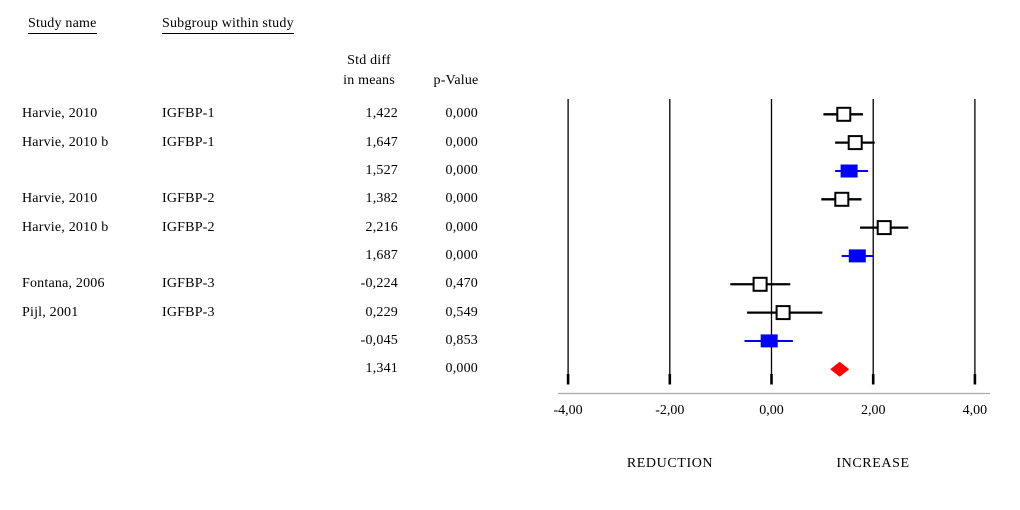 The height and width of the screenshot is (510, 1020). What do you see at coordinates (381, 142) in the screenshot?
I see `std-diff-cell: 1,647` at bounding box center [381, 142].